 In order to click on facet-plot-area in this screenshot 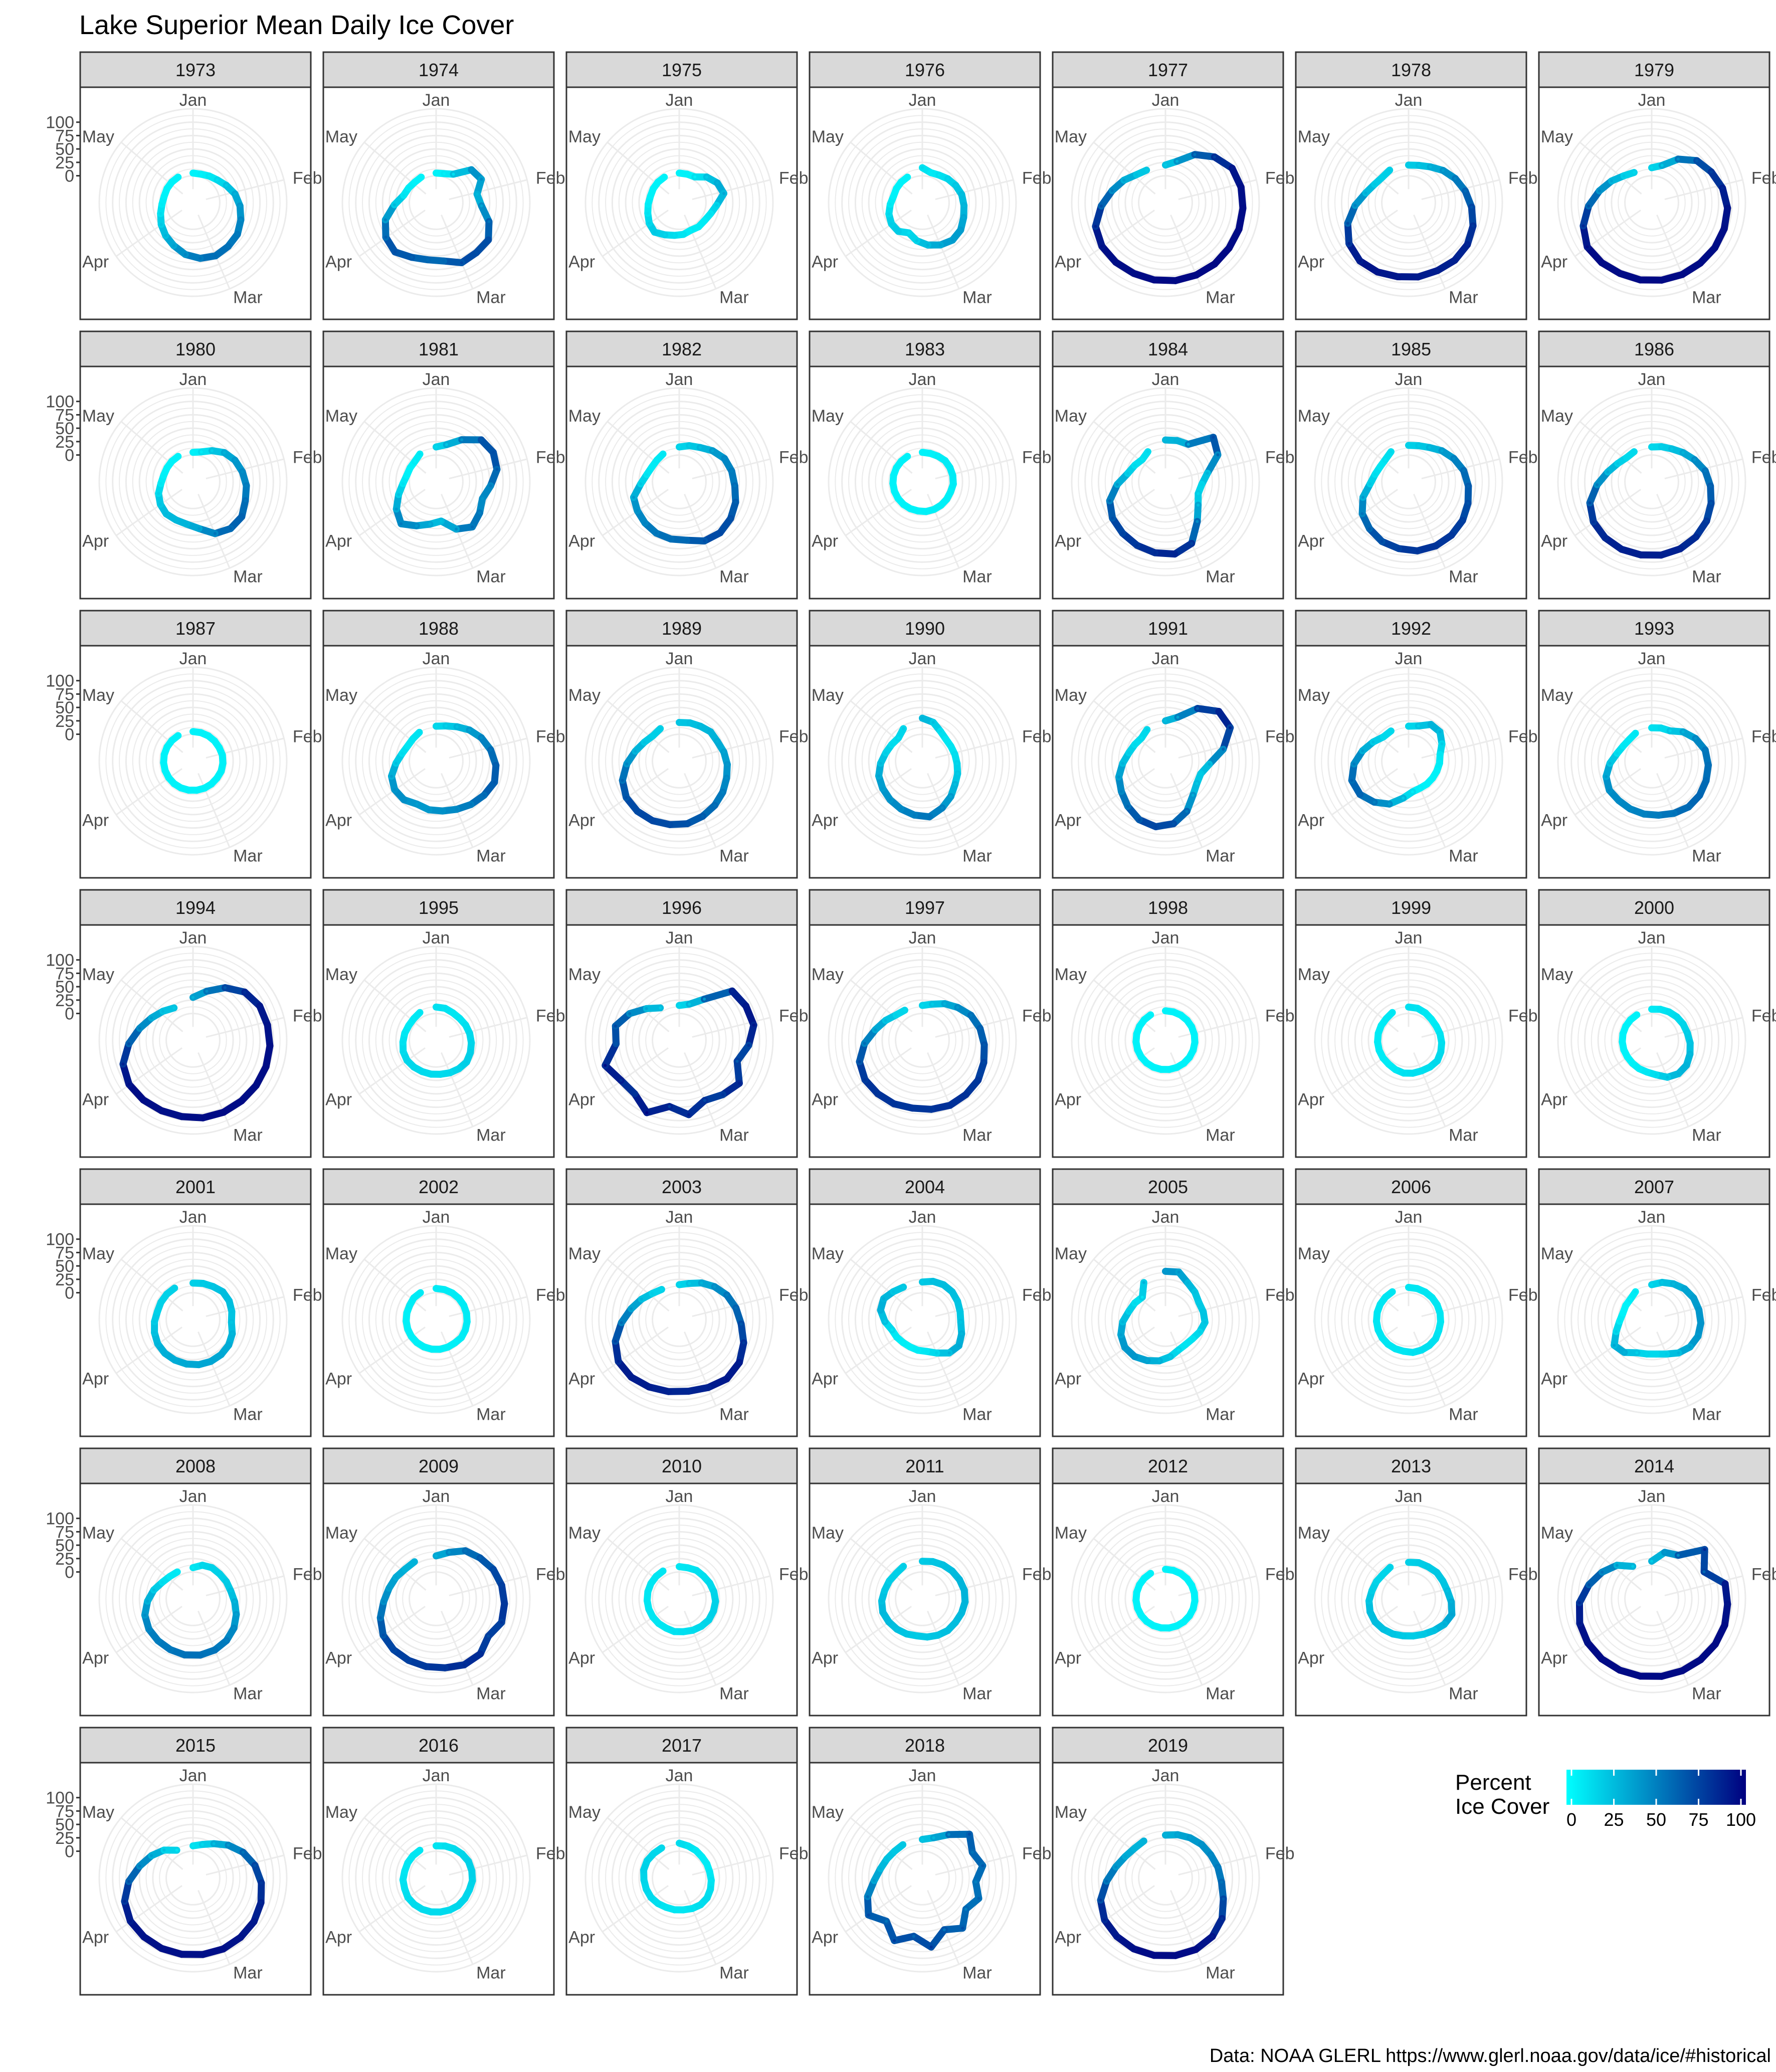, I will do `click(195, 482)`.